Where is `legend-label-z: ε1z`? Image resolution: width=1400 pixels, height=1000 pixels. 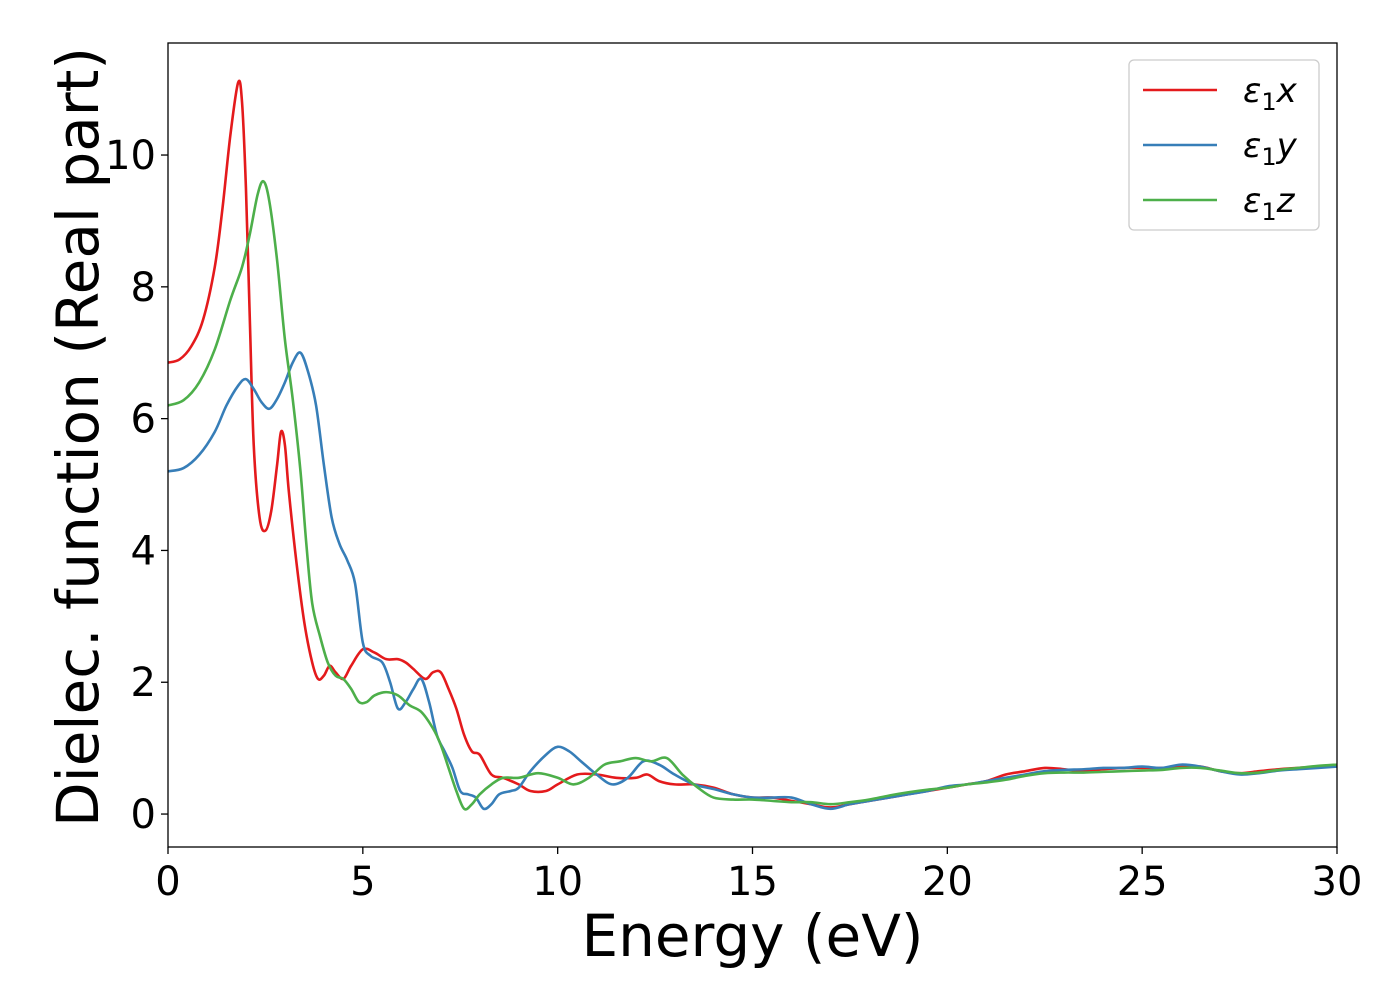
legend-label-z: ε1z is located at coordinates (1269, 203).